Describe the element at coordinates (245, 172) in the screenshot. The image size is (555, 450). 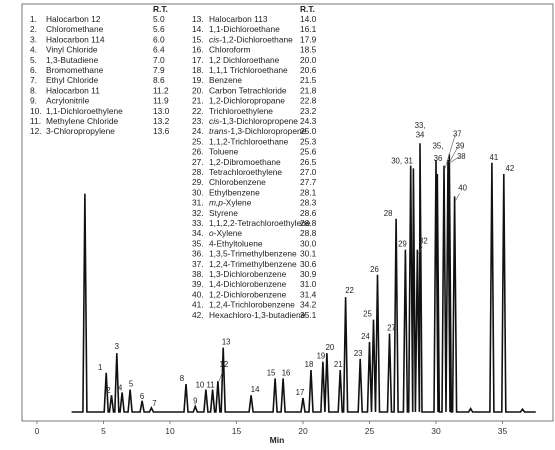
I see `legend-name-28: Tetrachloroethylene` at that location.